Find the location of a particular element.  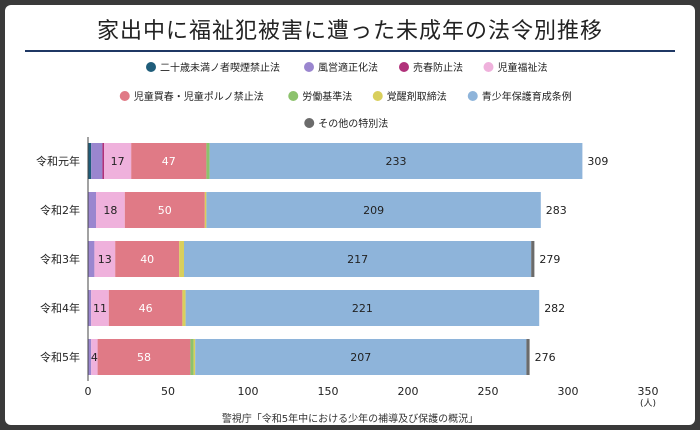

category-label: 令和3年 is located at coordinates (60, 259).